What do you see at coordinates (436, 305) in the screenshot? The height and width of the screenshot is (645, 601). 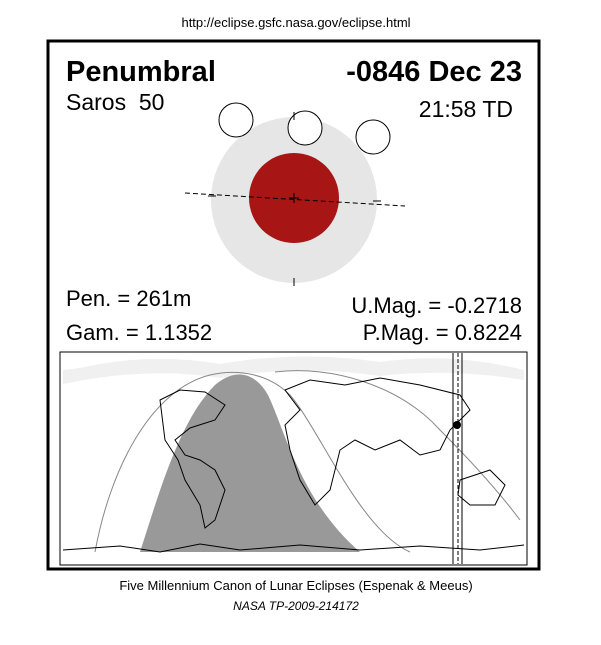 I see `umag: U.Mag. = -0.2718` at bounding box center [436, 305].